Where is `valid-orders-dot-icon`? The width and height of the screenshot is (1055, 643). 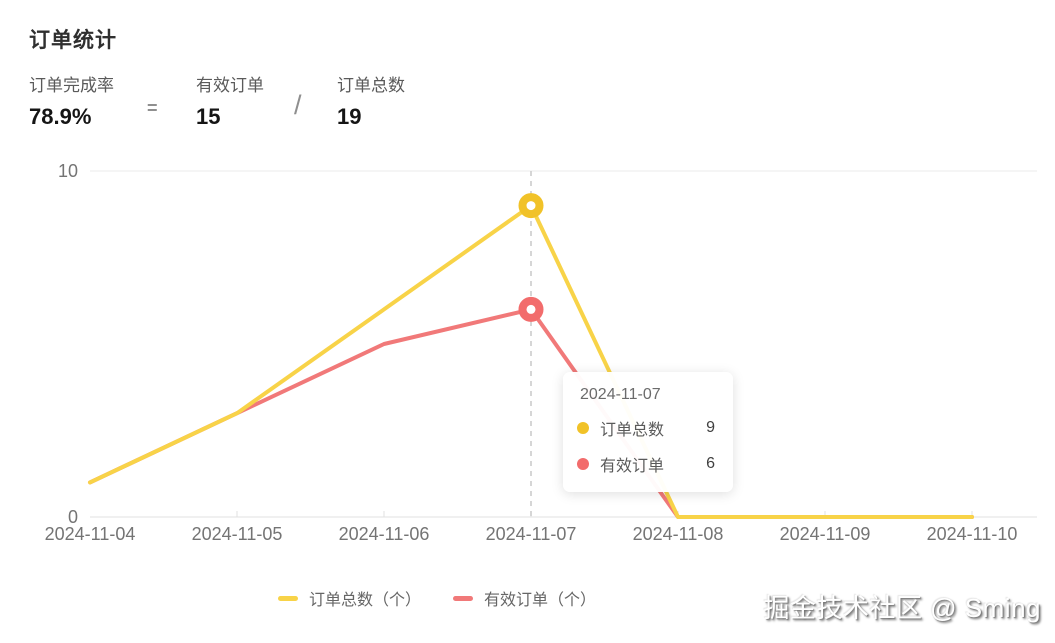
valid-orders-dot-icon is located at coordinates (583, 464).